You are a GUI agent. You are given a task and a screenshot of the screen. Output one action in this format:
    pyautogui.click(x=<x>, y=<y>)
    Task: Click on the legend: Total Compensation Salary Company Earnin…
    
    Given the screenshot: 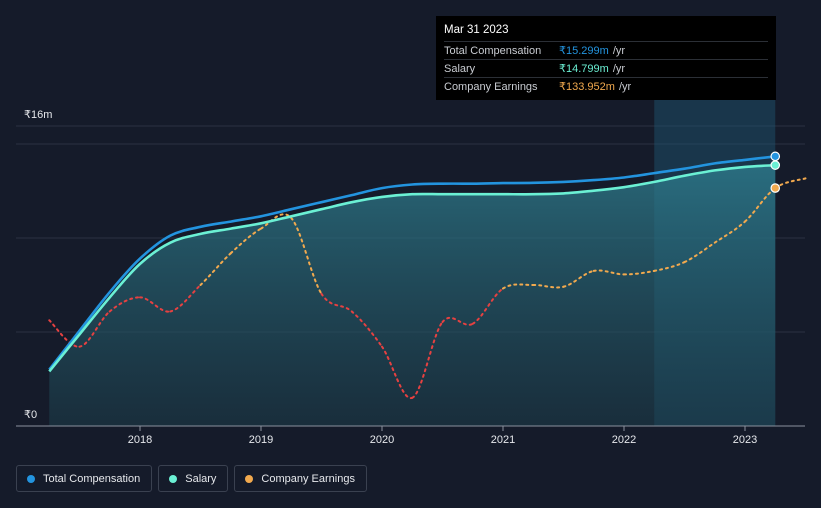 What is the action you would take?
    pyautogui.click(x=191, y=478)
    